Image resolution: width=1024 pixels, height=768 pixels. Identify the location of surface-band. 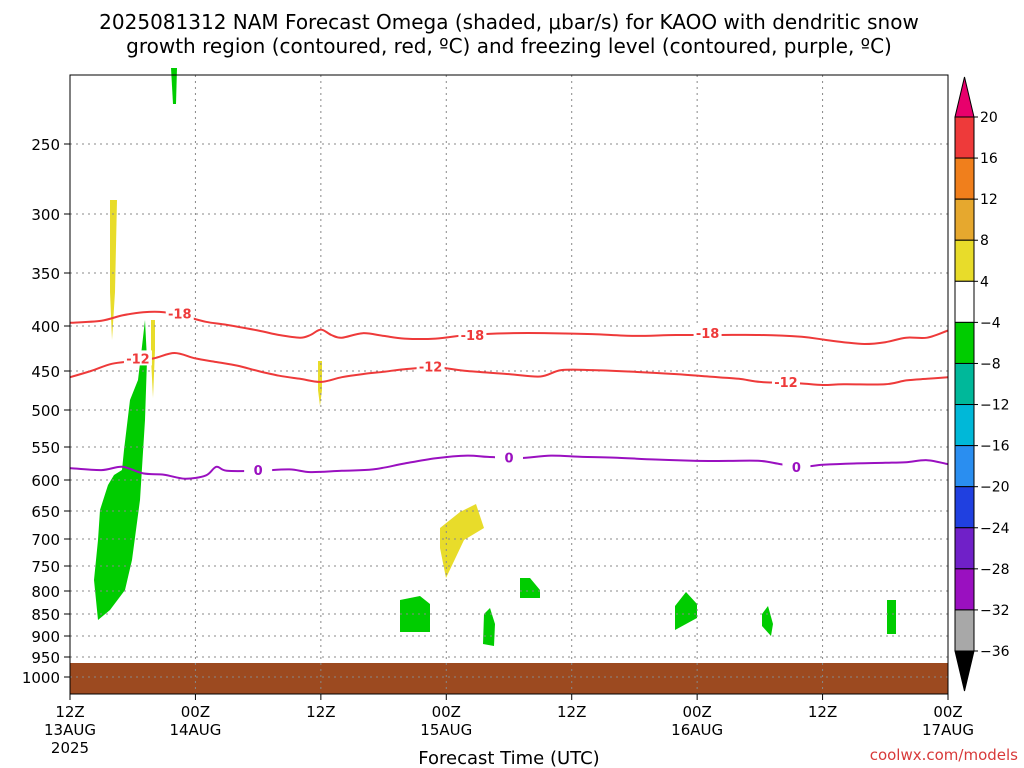
(509, 678).